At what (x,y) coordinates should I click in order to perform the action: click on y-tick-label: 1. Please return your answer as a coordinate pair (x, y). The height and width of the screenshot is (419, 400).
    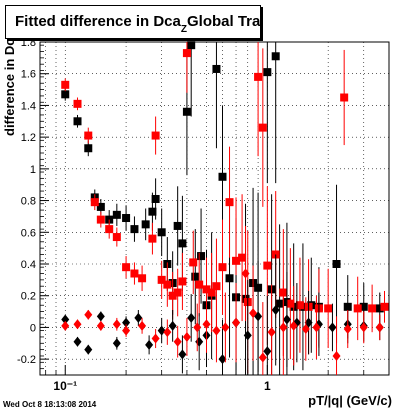
    Looking at the image, I should click on (33, 170).